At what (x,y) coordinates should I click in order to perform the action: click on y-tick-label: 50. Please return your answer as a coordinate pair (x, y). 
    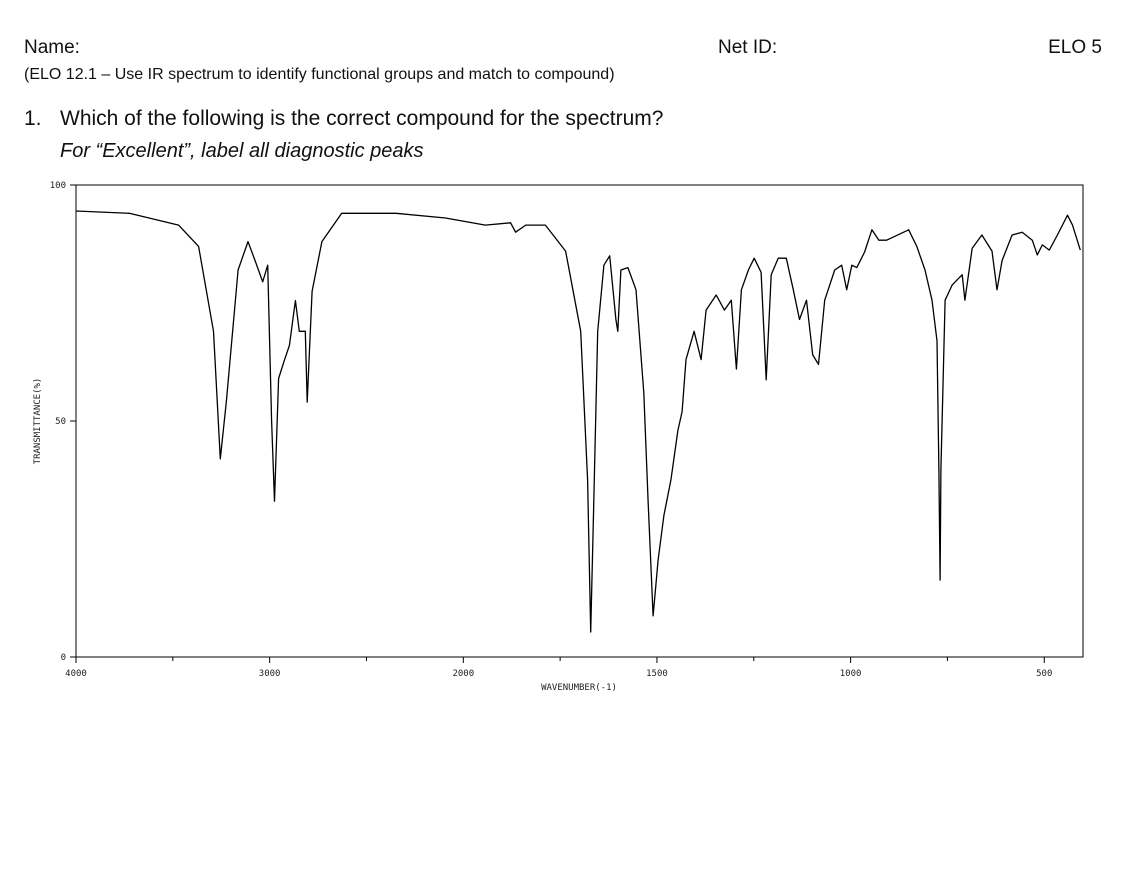
    Looking at the image, I should click on (60, 422).